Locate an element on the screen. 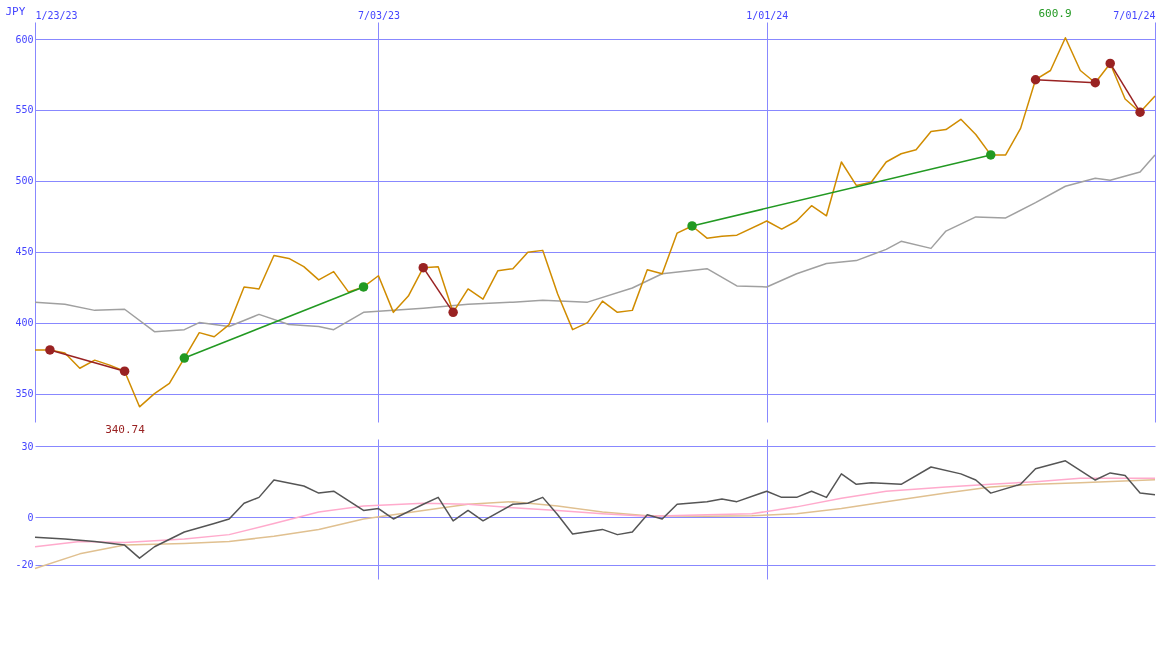 This screenshot has height=650, width=1175. y-tick-label: 400 is located at coordinates (24, 323).